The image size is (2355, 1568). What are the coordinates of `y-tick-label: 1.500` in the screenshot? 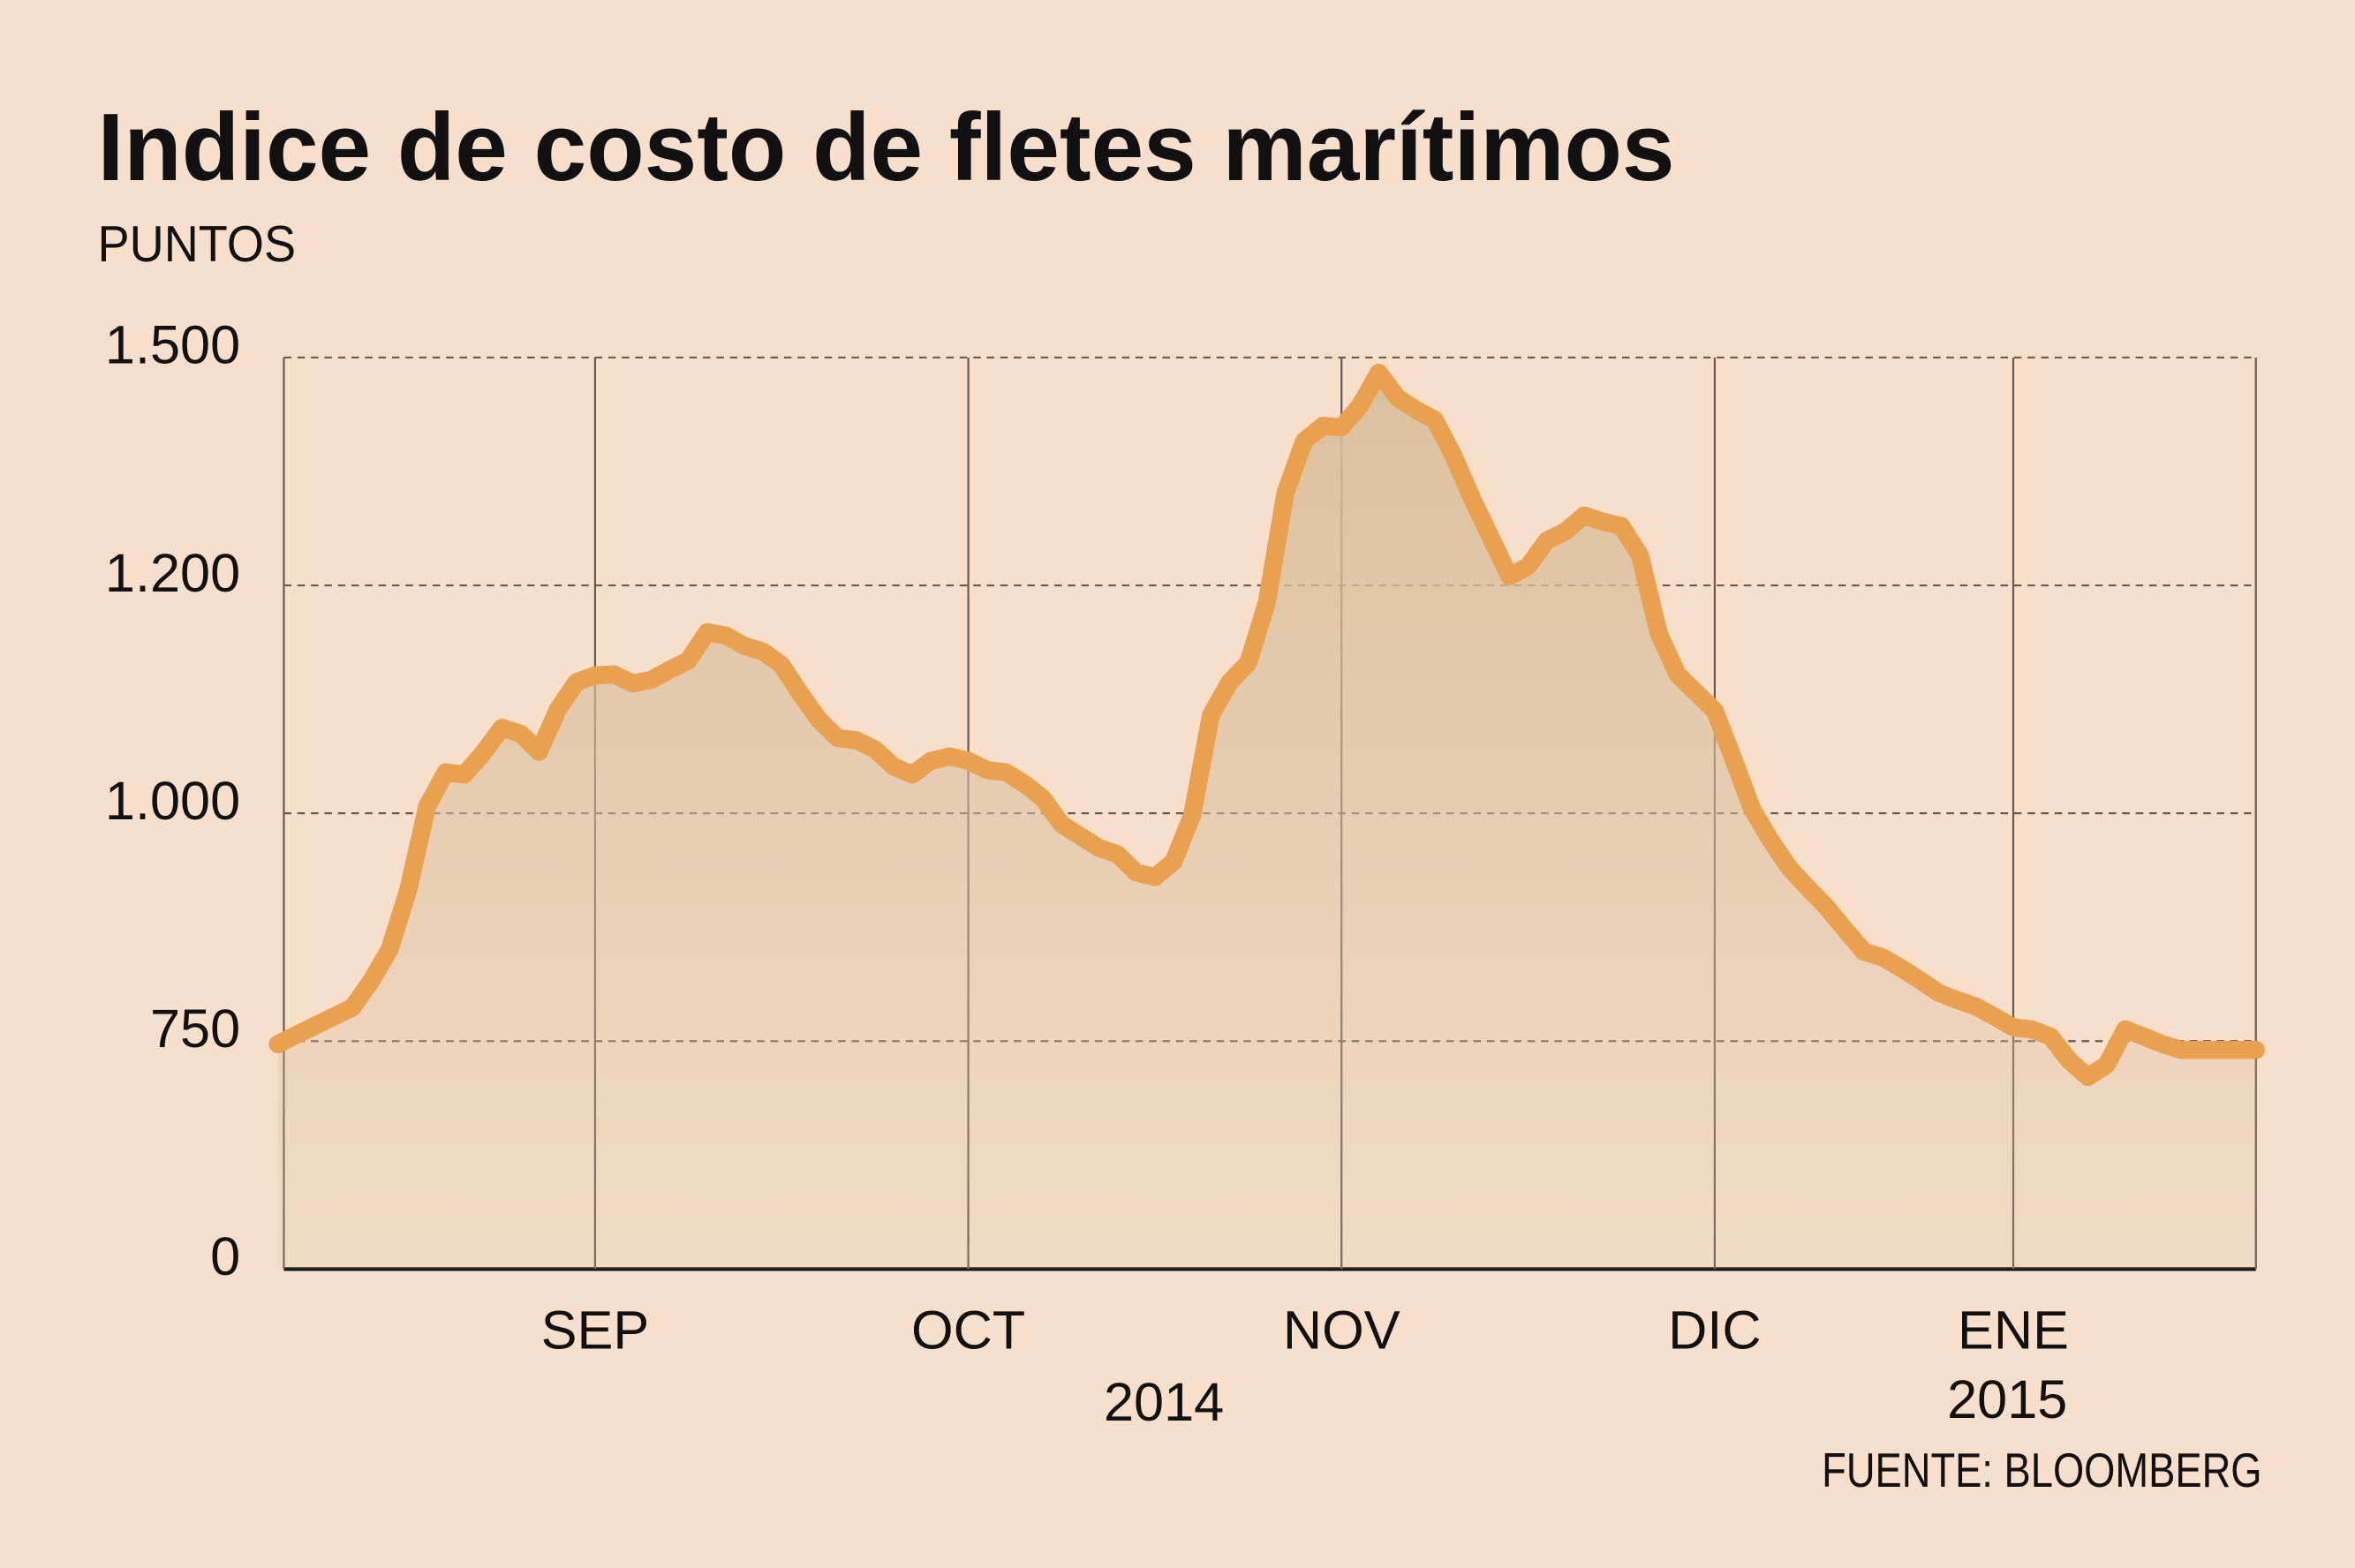 It's located at (172, 345).